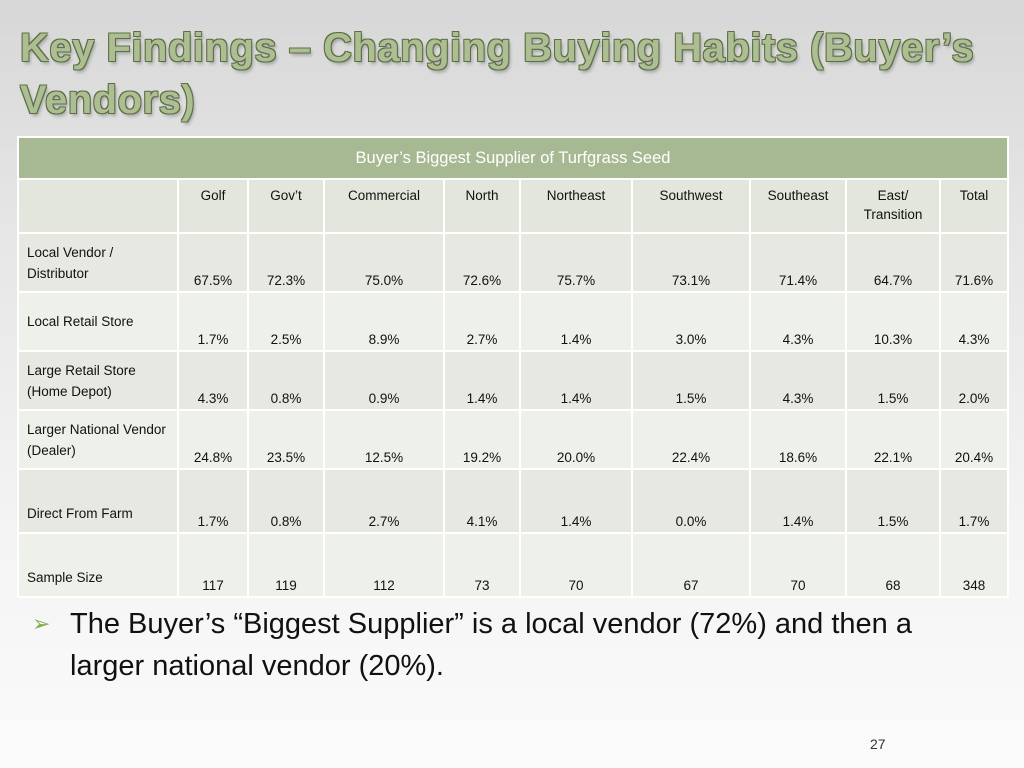 Image resolution: width=1024 pixels, height=768 pixels. Describe the element at coordinates (974, 439) in the screenshot. I see `table-cell: 20.4%` at that location.